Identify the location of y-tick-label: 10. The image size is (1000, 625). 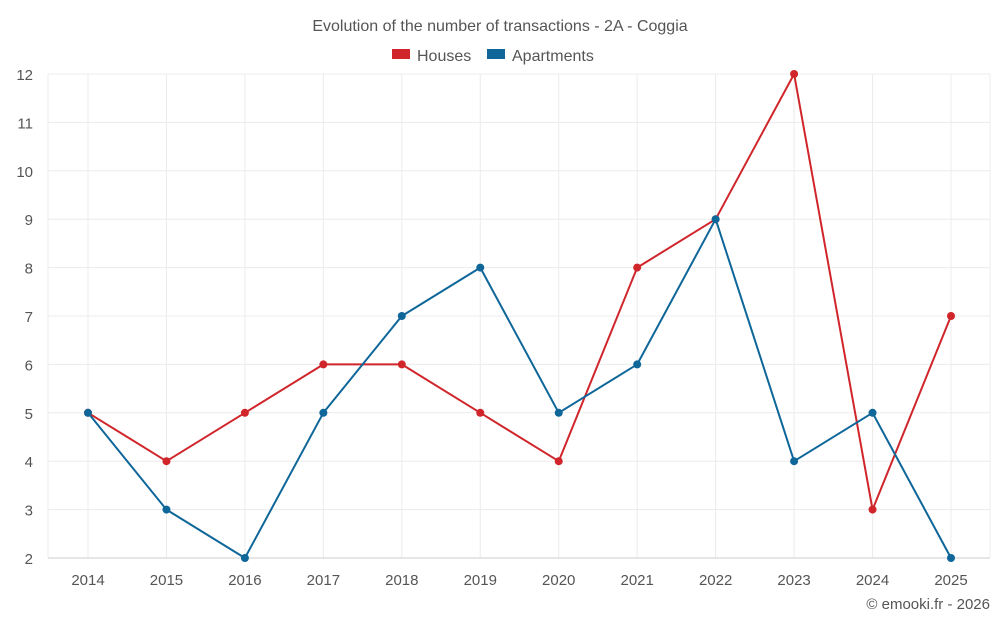
(24, 172).